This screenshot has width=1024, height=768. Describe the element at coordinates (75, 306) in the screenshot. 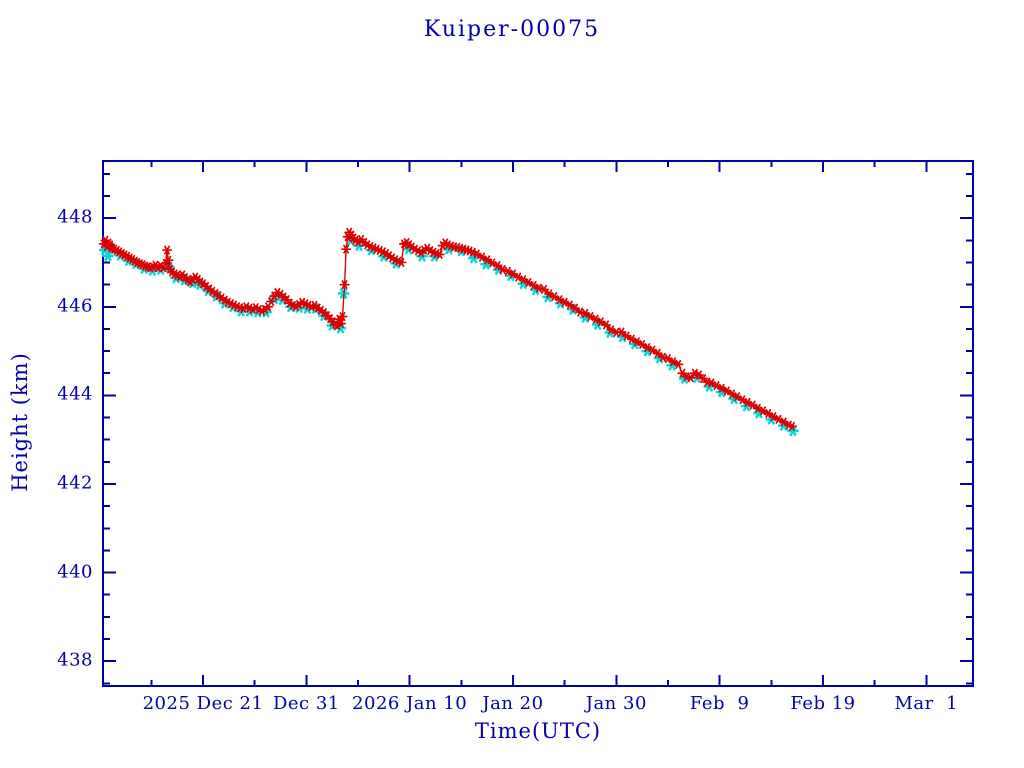

I see `y-tick-label: 446` at that location.